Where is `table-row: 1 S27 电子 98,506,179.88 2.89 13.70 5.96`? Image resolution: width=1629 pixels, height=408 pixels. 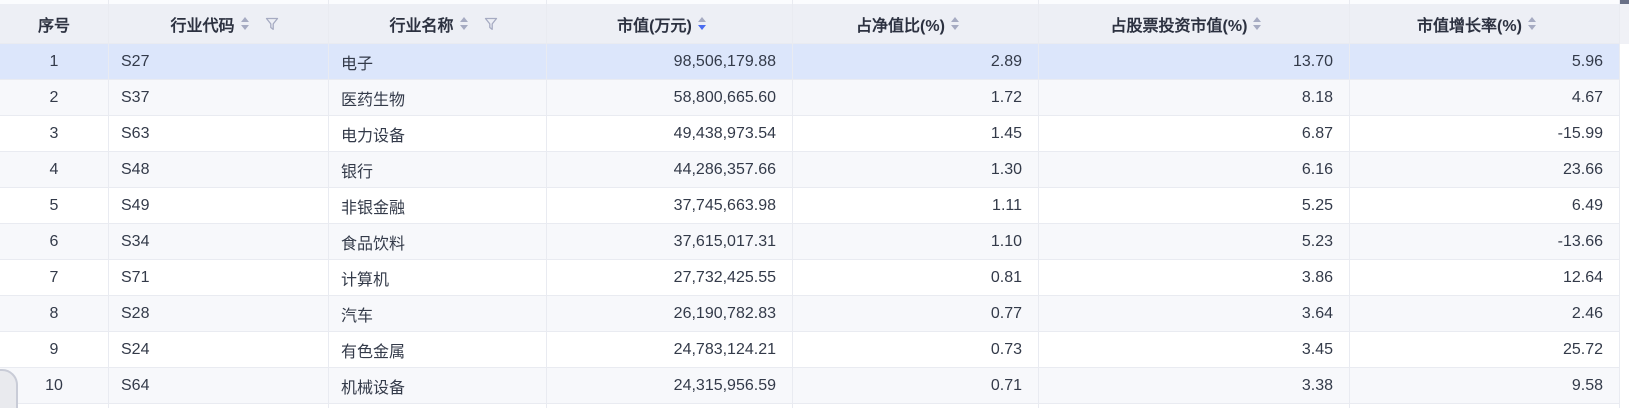
table-row: 1 S27 电子 98,506,179.88 2.89 13.70 5.96 is located at coordinates (810, 62).